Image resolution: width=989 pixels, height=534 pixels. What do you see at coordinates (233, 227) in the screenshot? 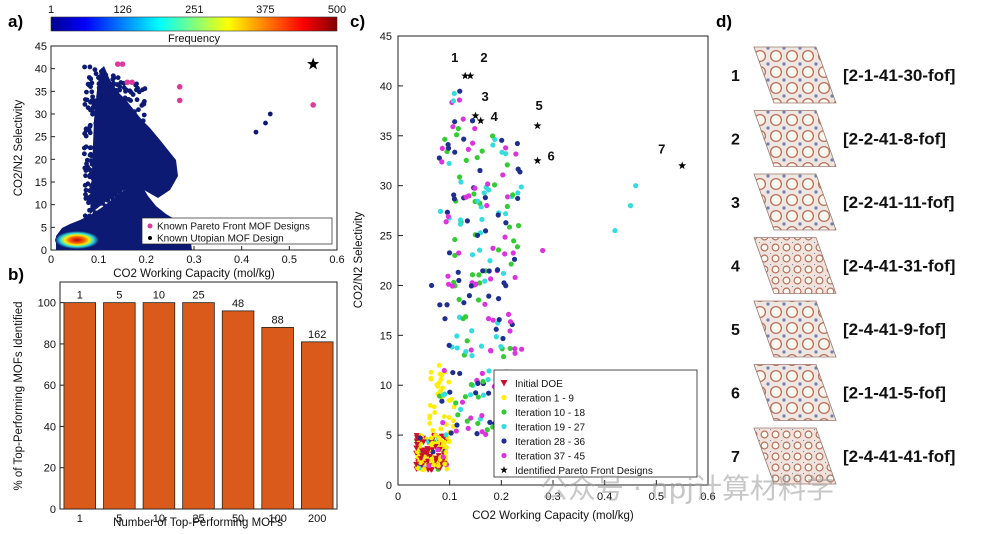
I see `legend-a-pareto: Known Pareto Front MOF Designs` at bounding box center [233, 227].